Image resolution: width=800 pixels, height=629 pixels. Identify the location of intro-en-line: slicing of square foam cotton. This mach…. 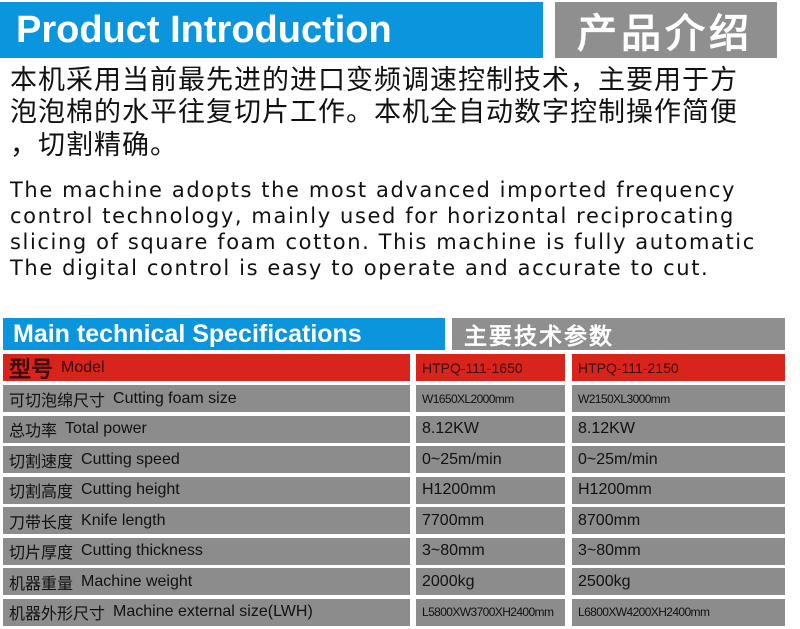
(383, 242).